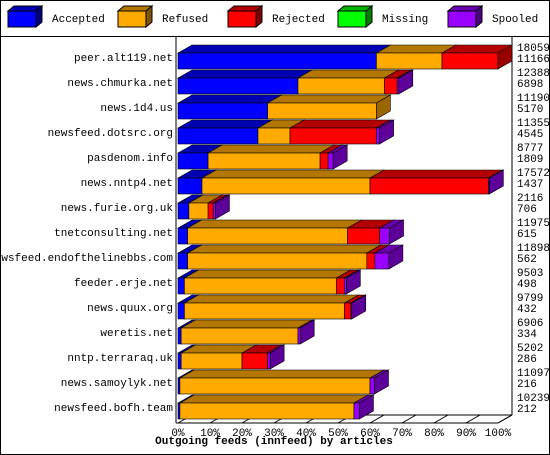 The width and height of the screenshot is (550, 455). Describe the element at coordinates (117, 384) in the screenshot. I see `category-label: news.samoylyk.net` at that location.